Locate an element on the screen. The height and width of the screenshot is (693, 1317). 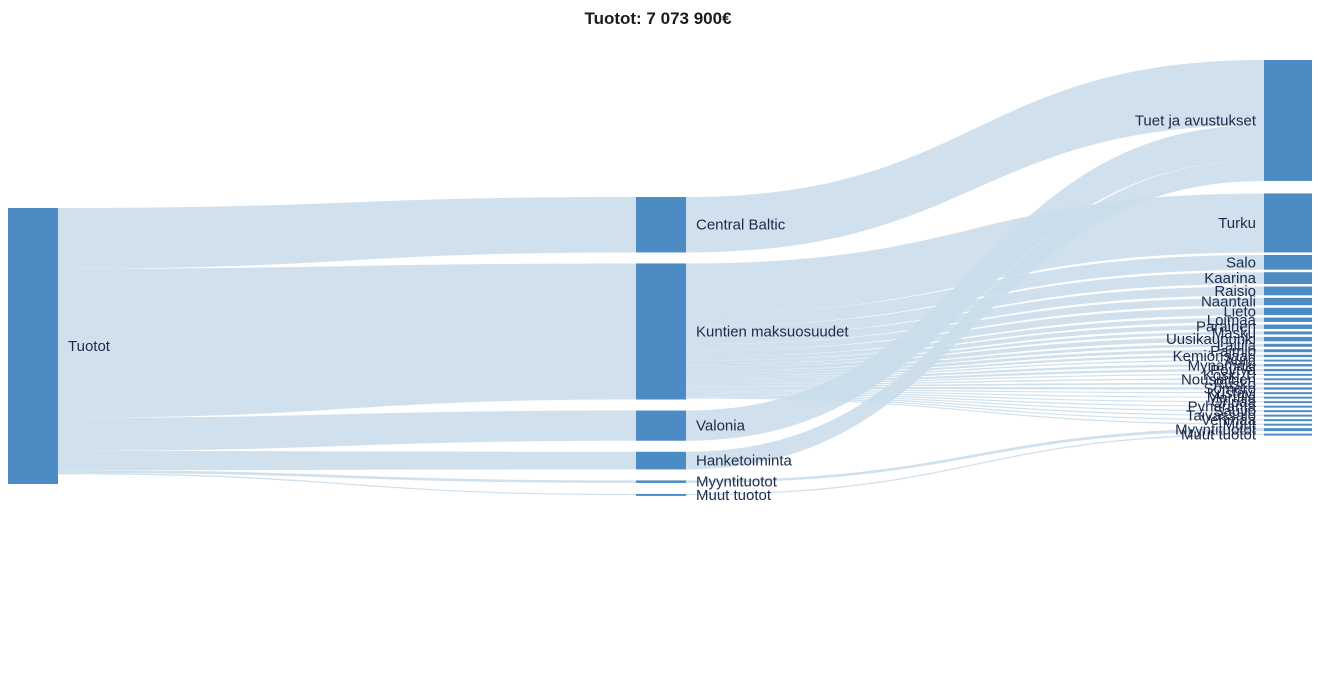
label-central-baltic-col1: Central Baltic is located at coordinates (741, 225).